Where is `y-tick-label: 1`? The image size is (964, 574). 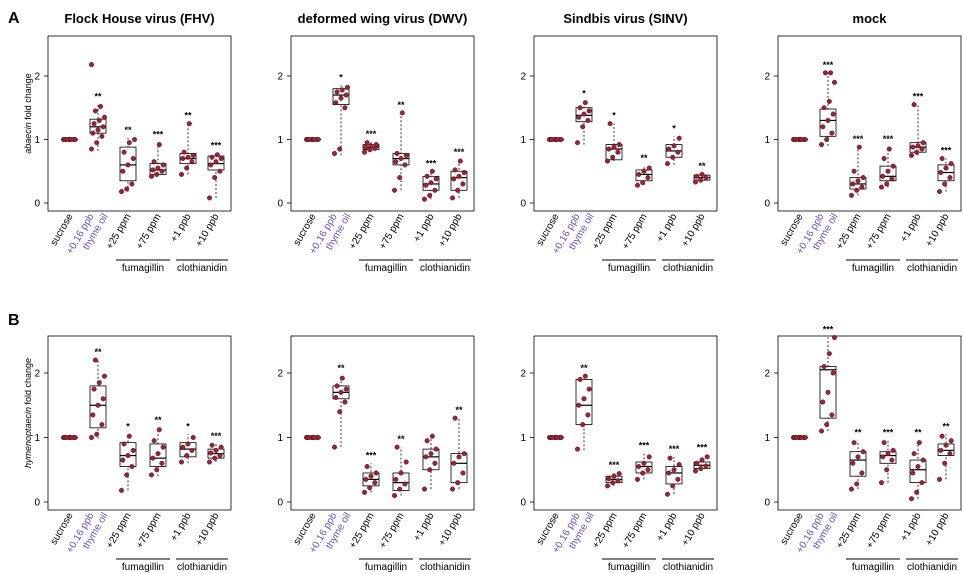
y-tick-label: 1 is located at coordinates (767, 438).